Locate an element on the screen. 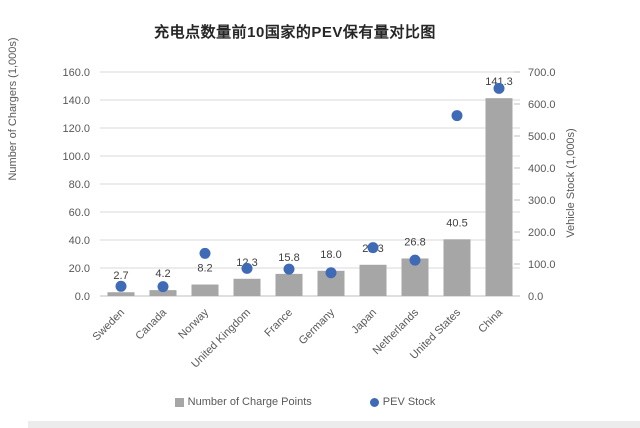  right-axis-title: Vehicle Stock (1,000s) is located at coordinates (571, 183).